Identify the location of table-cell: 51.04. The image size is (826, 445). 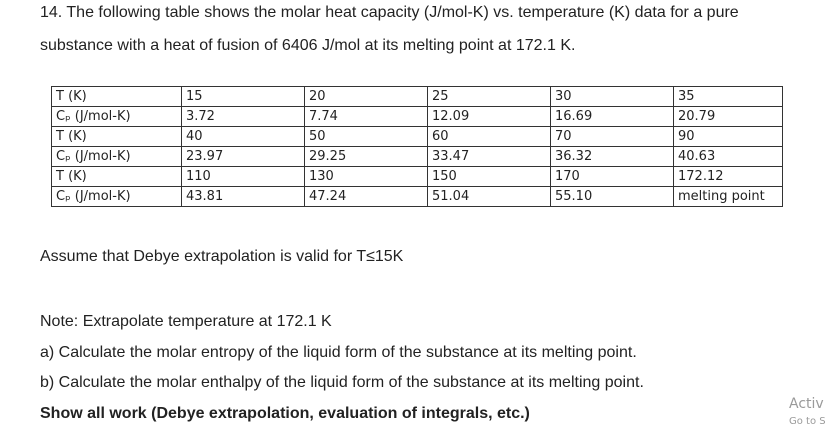
(489, 196).